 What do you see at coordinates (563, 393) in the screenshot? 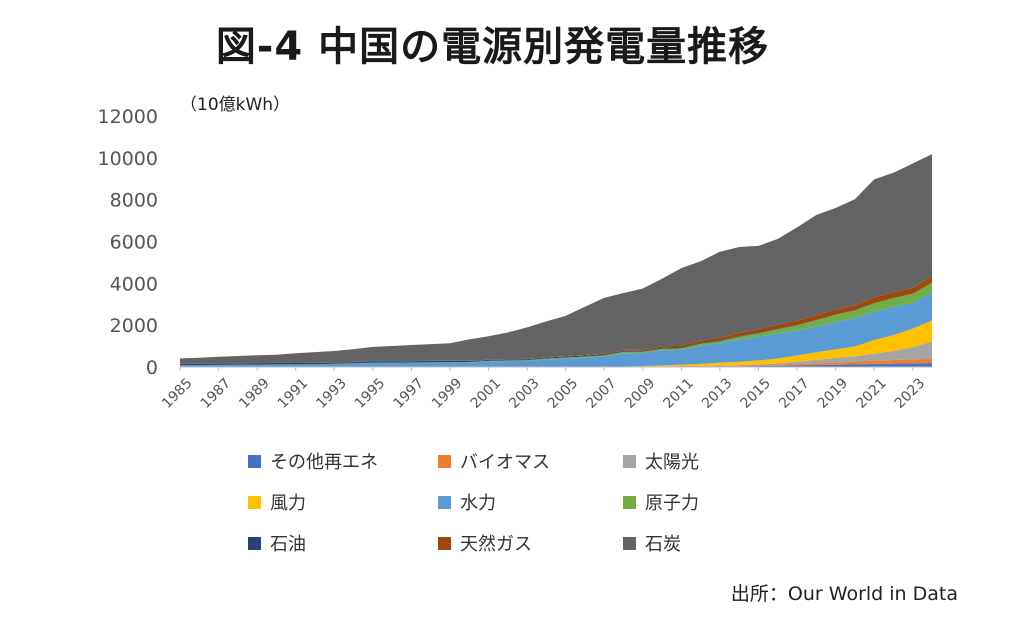
I see `x-tick-label: 2005` at bounding box center [563, 393].